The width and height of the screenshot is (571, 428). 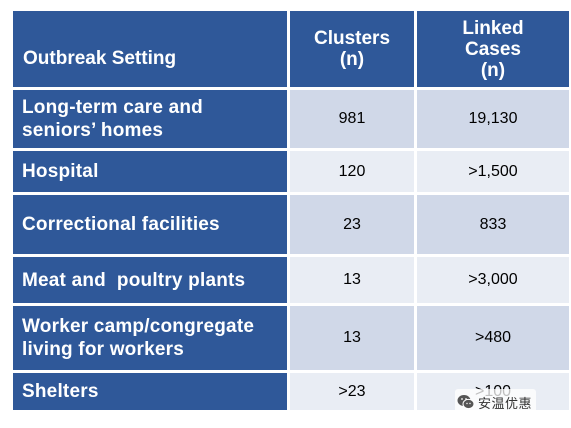 What do you see at coordinates (493, 70) in the screenshot?
I see `header-linked-line3: (n)` at bounding box center [493, 70].